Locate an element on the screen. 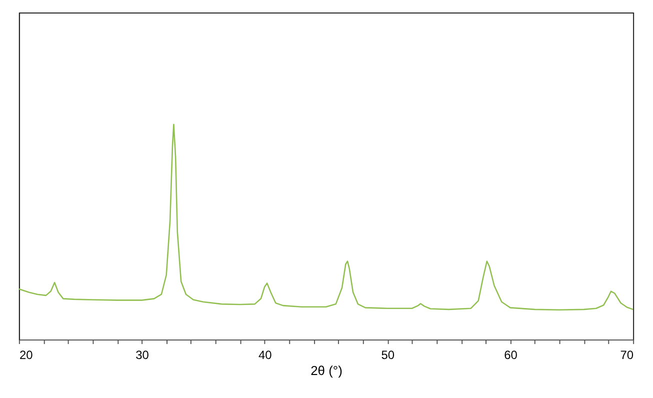  x-axis-title: 2θ (°) is located at coordinates (326, 370).